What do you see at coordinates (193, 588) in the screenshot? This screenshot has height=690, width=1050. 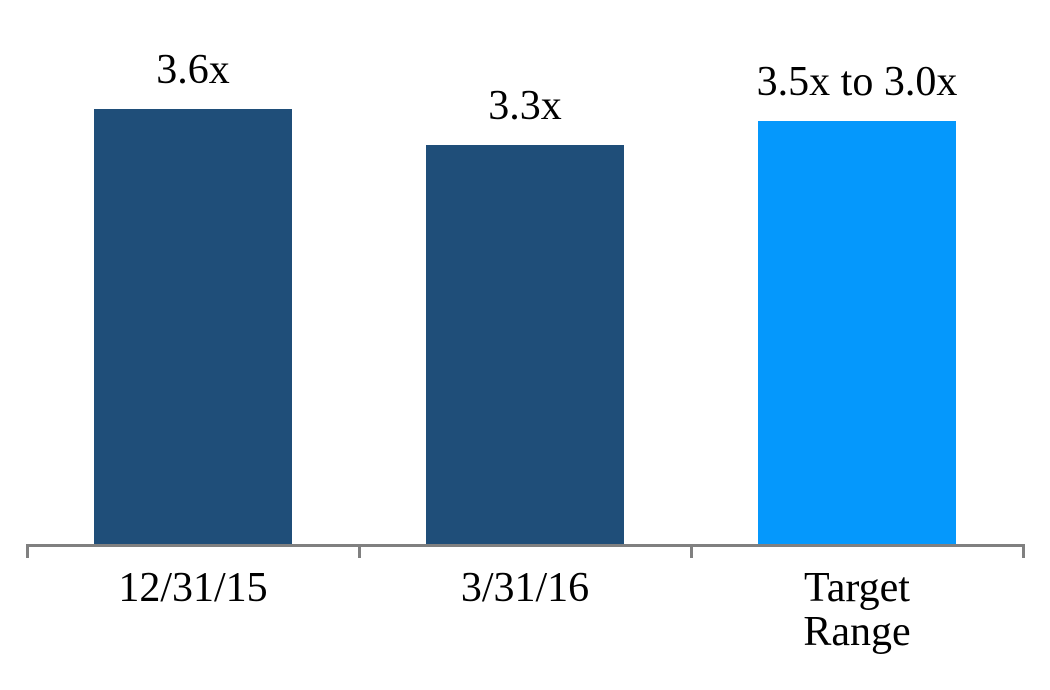 I see `x-axis-label: 12/31/15` at bounding box center [193, 588].